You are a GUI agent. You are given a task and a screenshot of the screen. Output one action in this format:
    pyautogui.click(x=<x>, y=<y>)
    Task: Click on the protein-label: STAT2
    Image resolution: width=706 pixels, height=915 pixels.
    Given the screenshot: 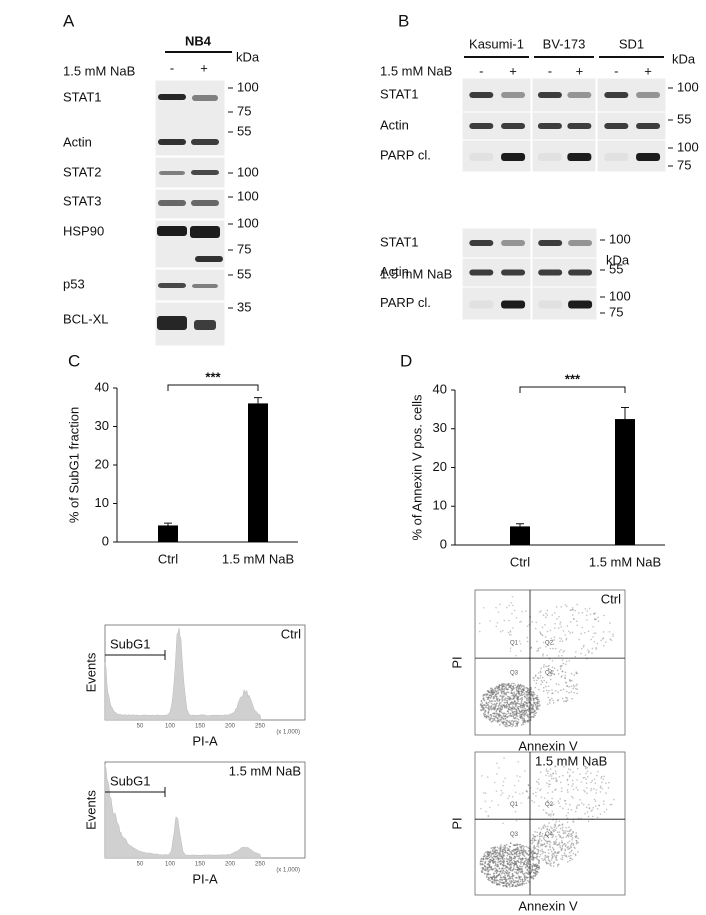 What is the action you would take?
    pyautogui.click(x=82, y=171)
    